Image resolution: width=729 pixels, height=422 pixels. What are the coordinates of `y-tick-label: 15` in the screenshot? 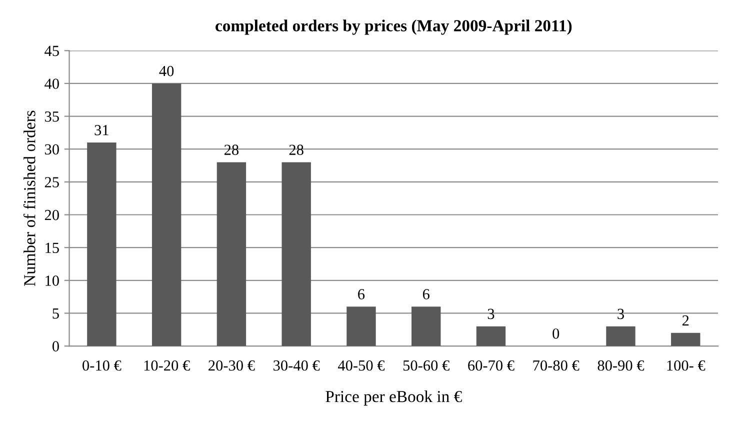 It's located at (52, 248).